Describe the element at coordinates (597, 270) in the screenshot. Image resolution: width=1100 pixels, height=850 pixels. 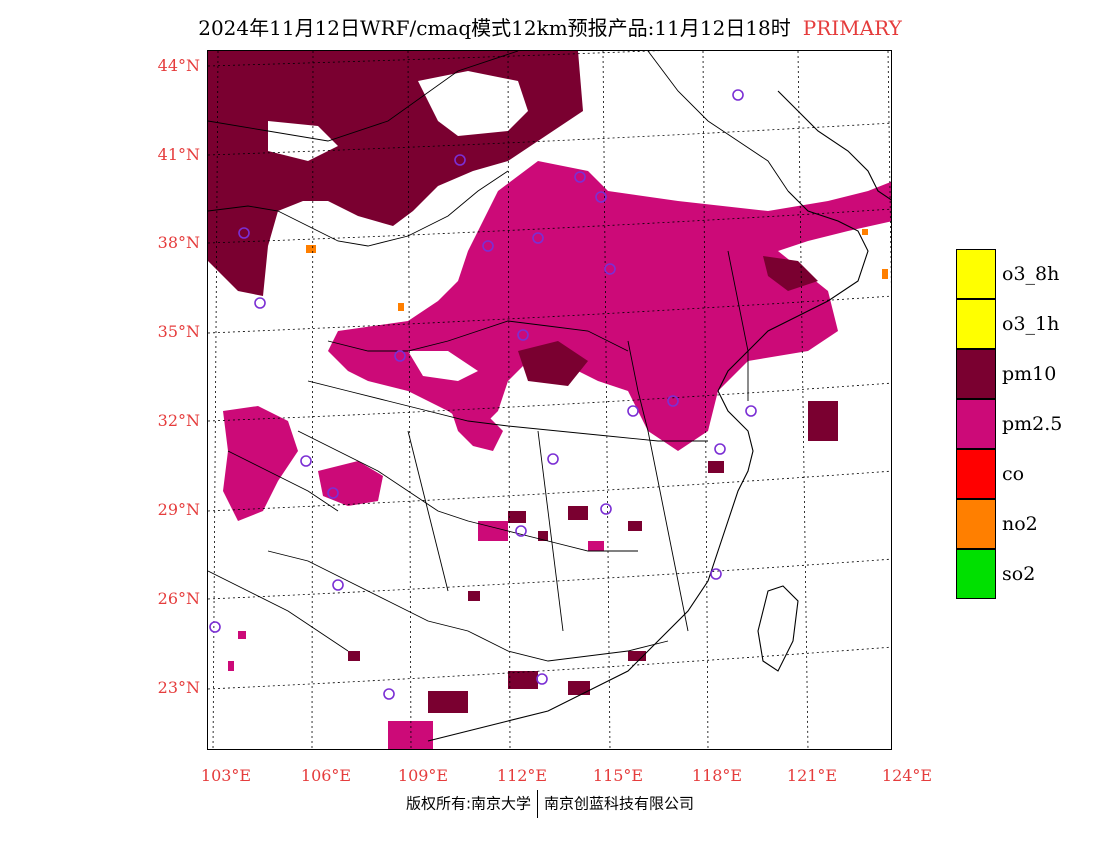
I see `scattered-no2` at that location.